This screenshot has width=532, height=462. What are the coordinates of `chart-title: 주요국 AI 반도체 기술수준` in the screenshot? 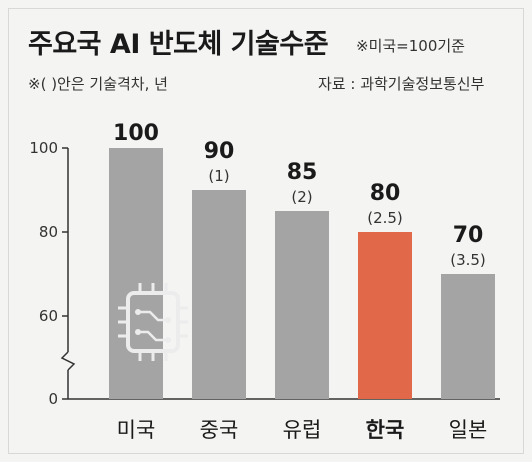 It's located at (178, 44).